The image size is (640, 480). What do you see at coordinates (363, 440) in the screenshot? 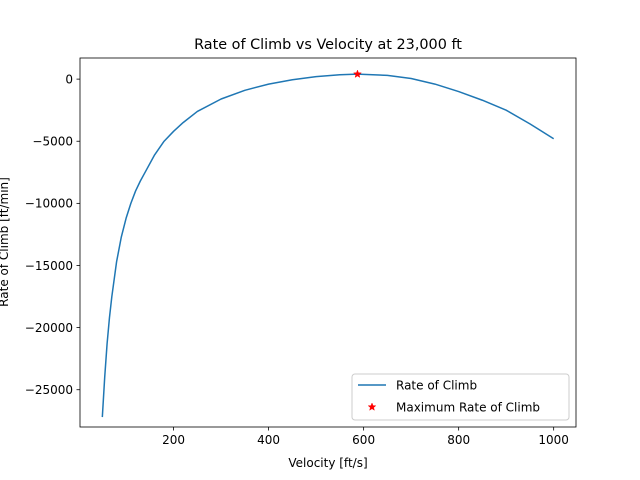
I see `x-tick-label: 600` at bounding box center [363, 440].